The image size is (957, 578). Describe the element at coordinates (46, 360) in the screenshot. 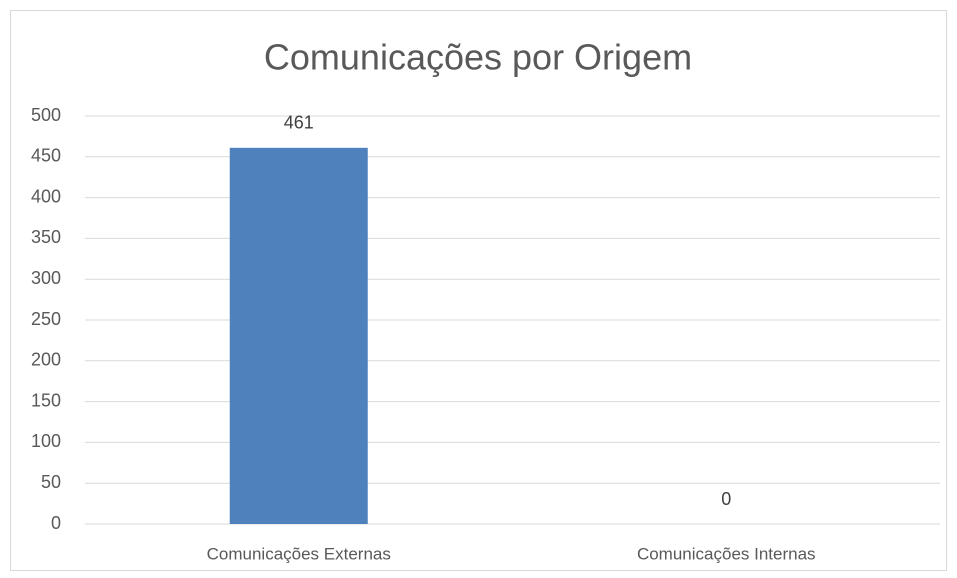

I see `y-tick-label: 200` at that location.